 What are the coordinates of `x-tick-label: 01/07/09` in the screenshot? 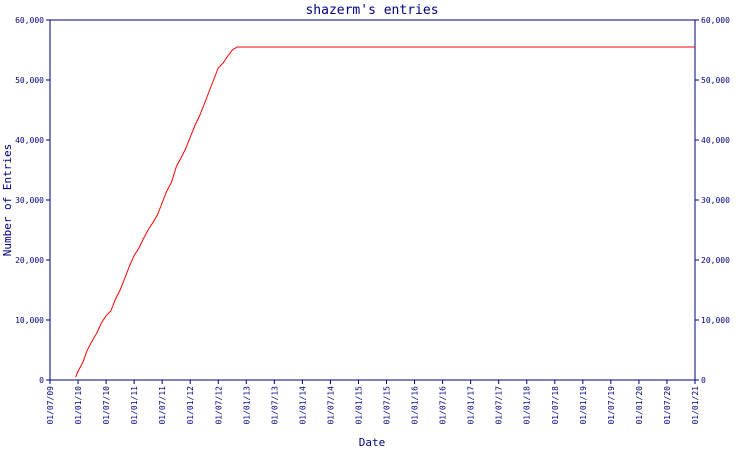 It's located at (50, 405).